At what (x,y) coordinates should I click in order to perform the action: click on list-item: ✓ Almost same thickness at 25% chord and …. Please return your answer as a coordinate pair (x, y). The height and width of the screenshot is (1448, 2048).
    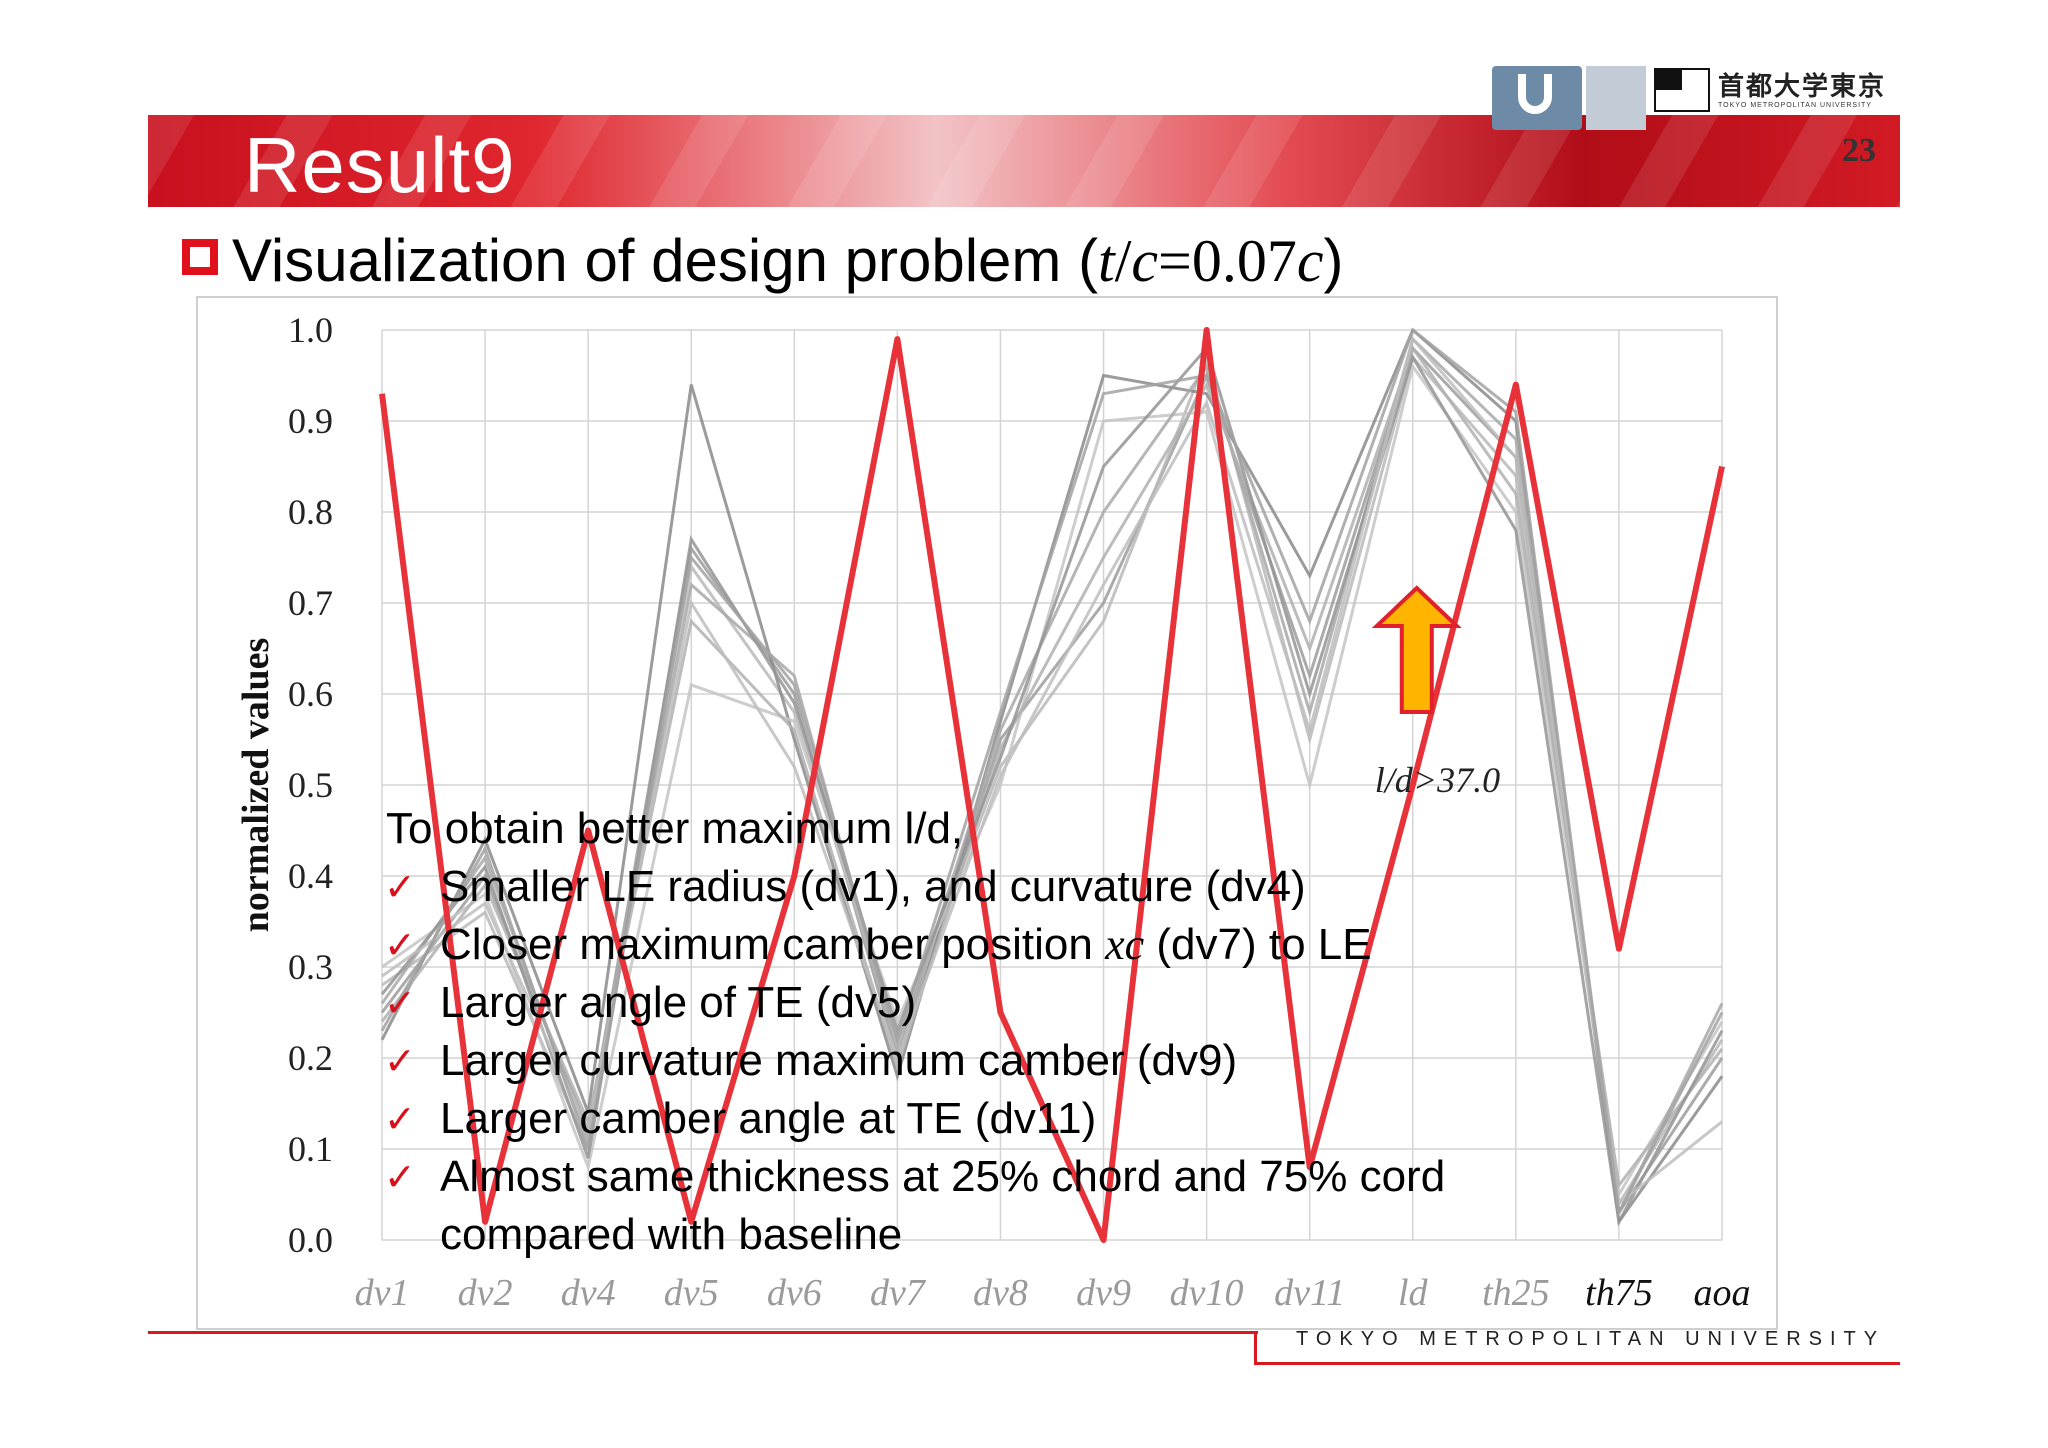
    Looking at the image, I should click on (955, 1206).